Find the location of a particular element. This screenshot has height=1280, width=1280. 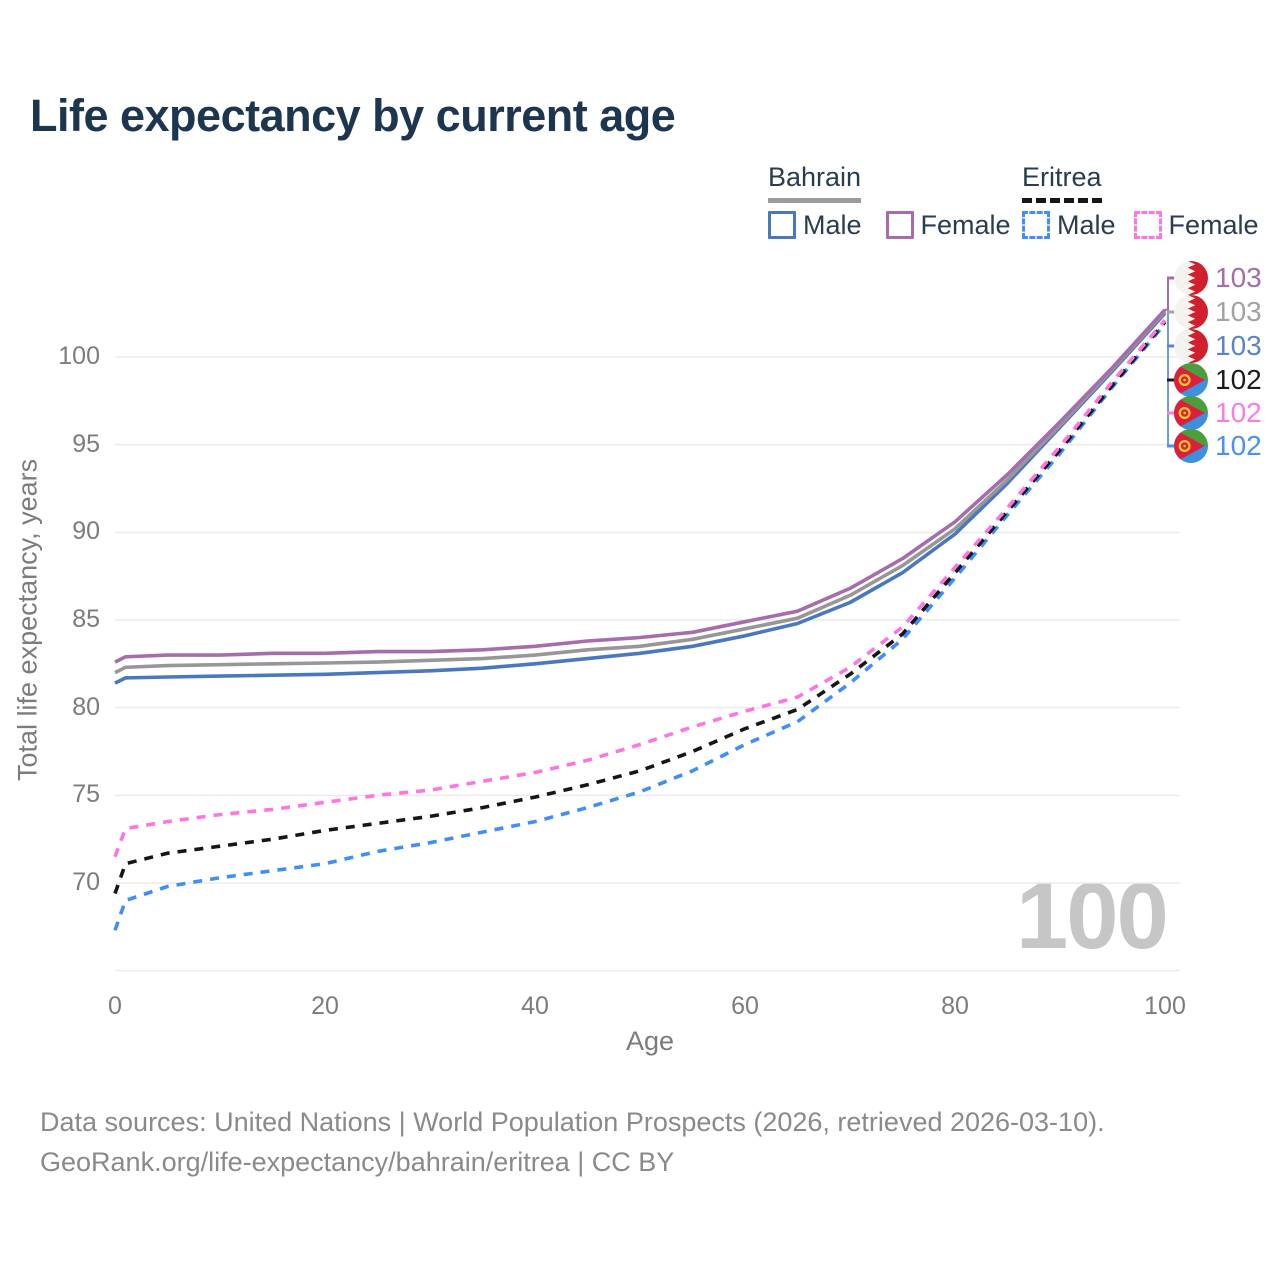

legend-label-eritrea-male: Male is located at coordinates (1086, 225).